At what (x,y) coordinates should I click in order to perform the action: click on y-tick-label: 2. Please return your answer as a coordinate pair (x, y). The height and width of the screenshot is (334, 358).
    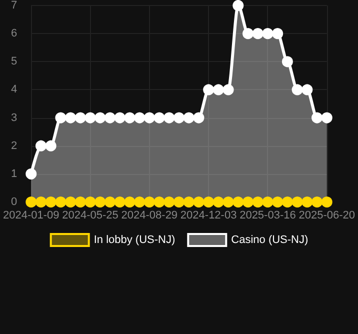
    Looking at the image, I should click on (14, 146).